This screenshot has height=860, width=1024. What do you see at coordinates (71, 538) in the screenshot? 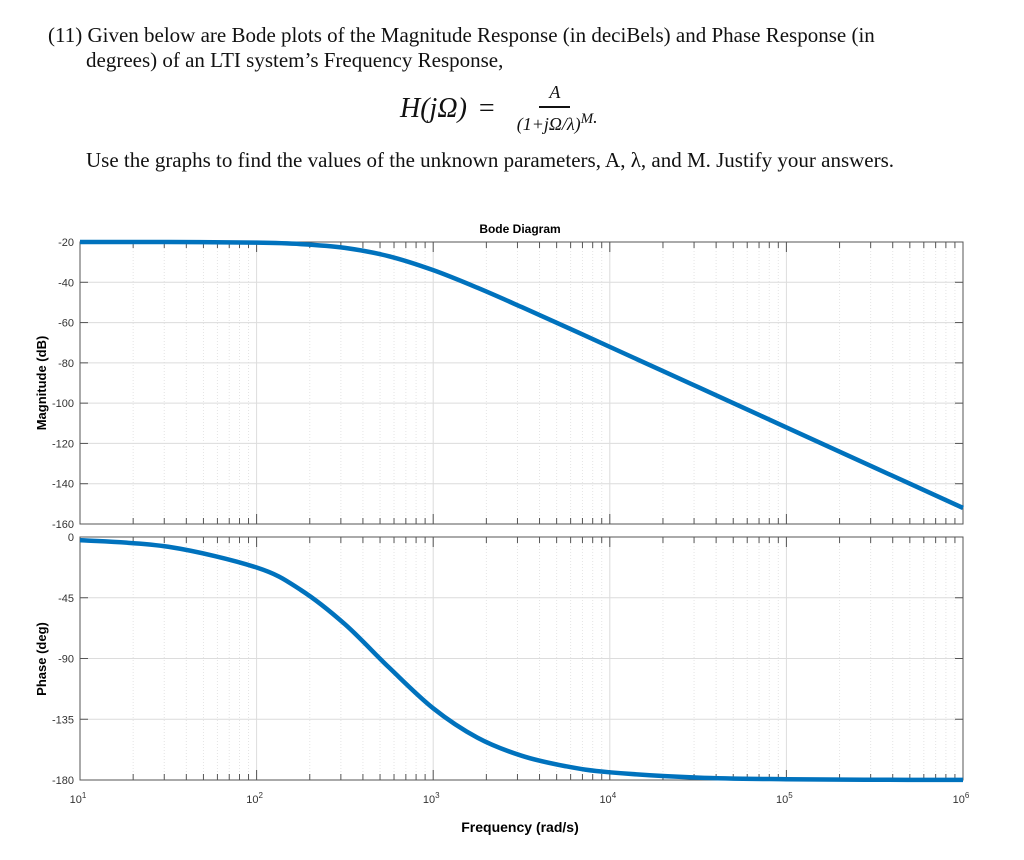
I see `y-tick-label: 0` at bounding box center [71, 538].